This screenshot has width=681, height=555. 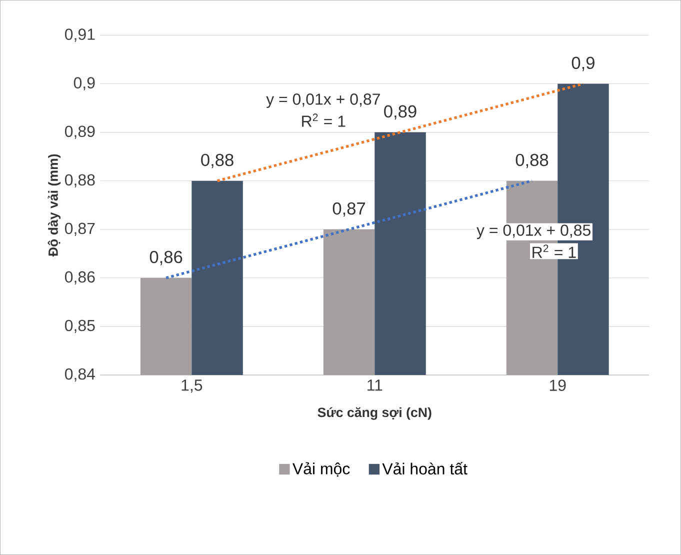 What do you see at coordinates (558, 385) in the screenshot?
I see `x-tick-label: 19` at bounding box center [558, 385].